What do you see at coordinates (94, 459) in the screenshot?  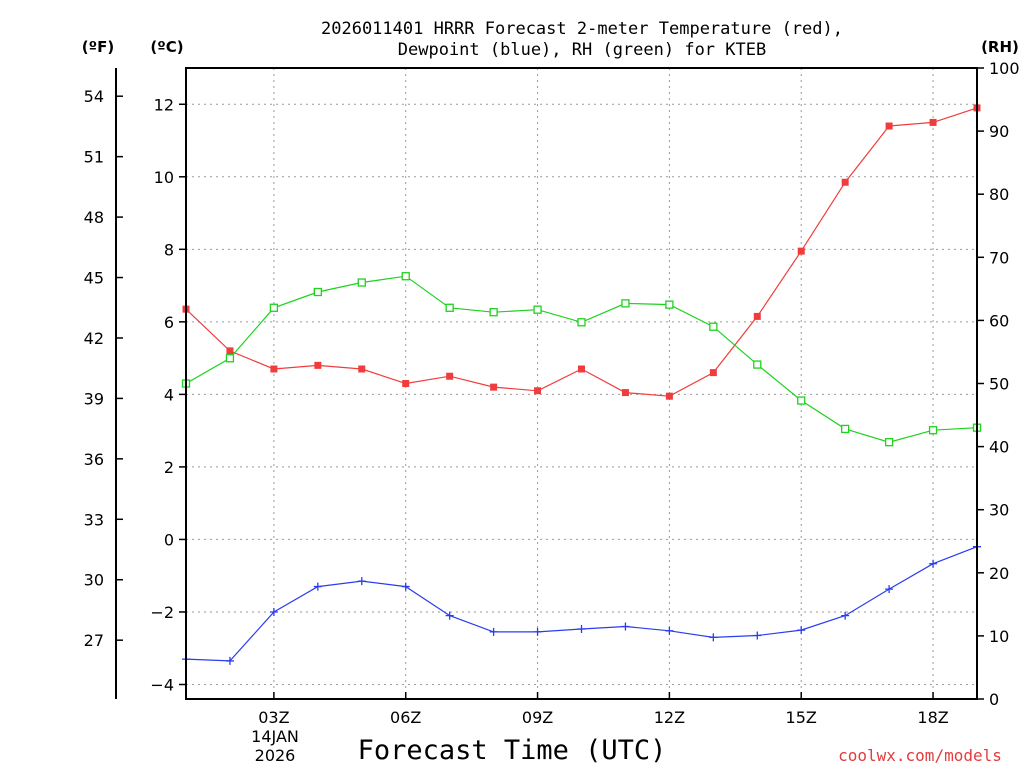 I see `fahrenheit-tick-36: 36` at bounding box center [94, 459].